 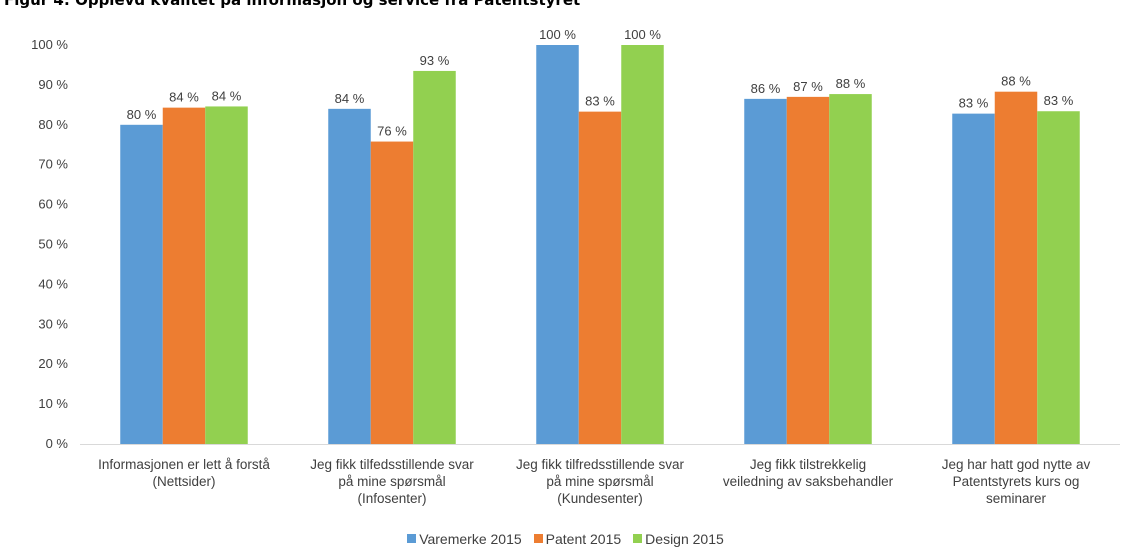 What do you see at coordinates (392, 131) in the screenshot?
I see `data-label: 76 %` at bounding box center [392, 131].